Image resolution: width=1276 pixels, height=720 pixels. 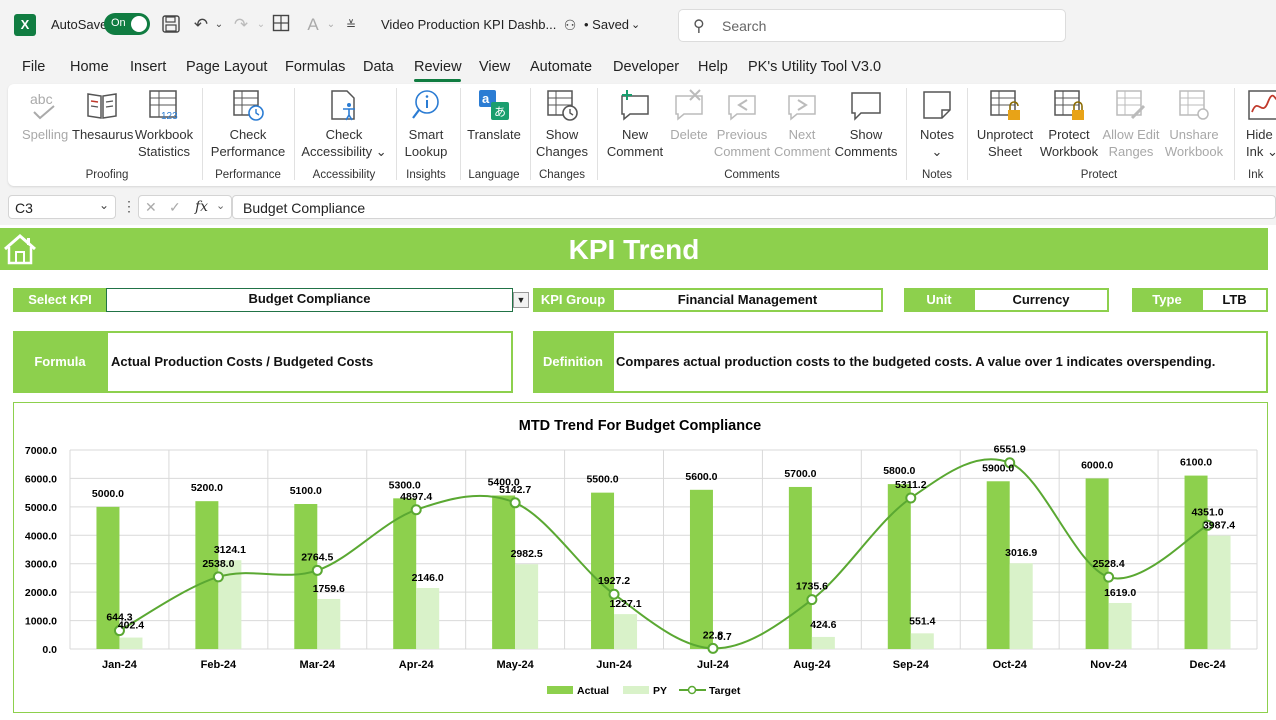 I want to click on legend-swatch-actual, so click(x=560, y=690).